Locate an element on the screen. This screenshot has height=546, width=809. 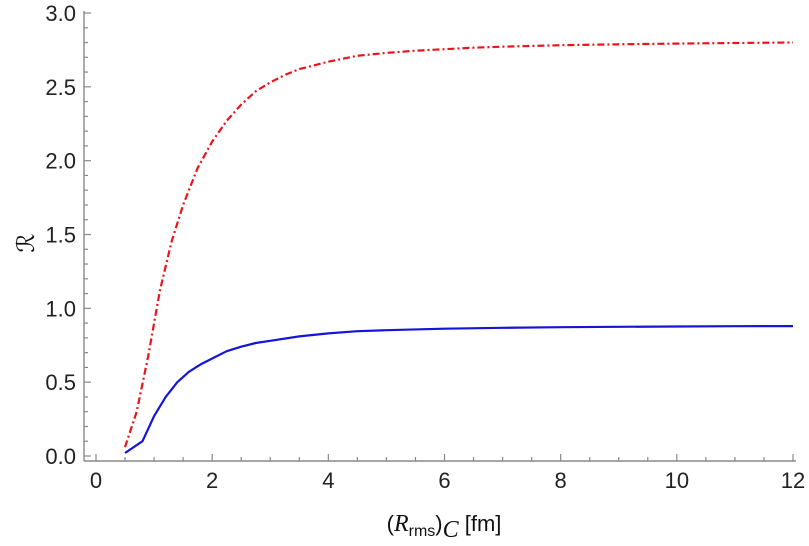
x-tick-label: 8 is located at coordinates (561, 480).